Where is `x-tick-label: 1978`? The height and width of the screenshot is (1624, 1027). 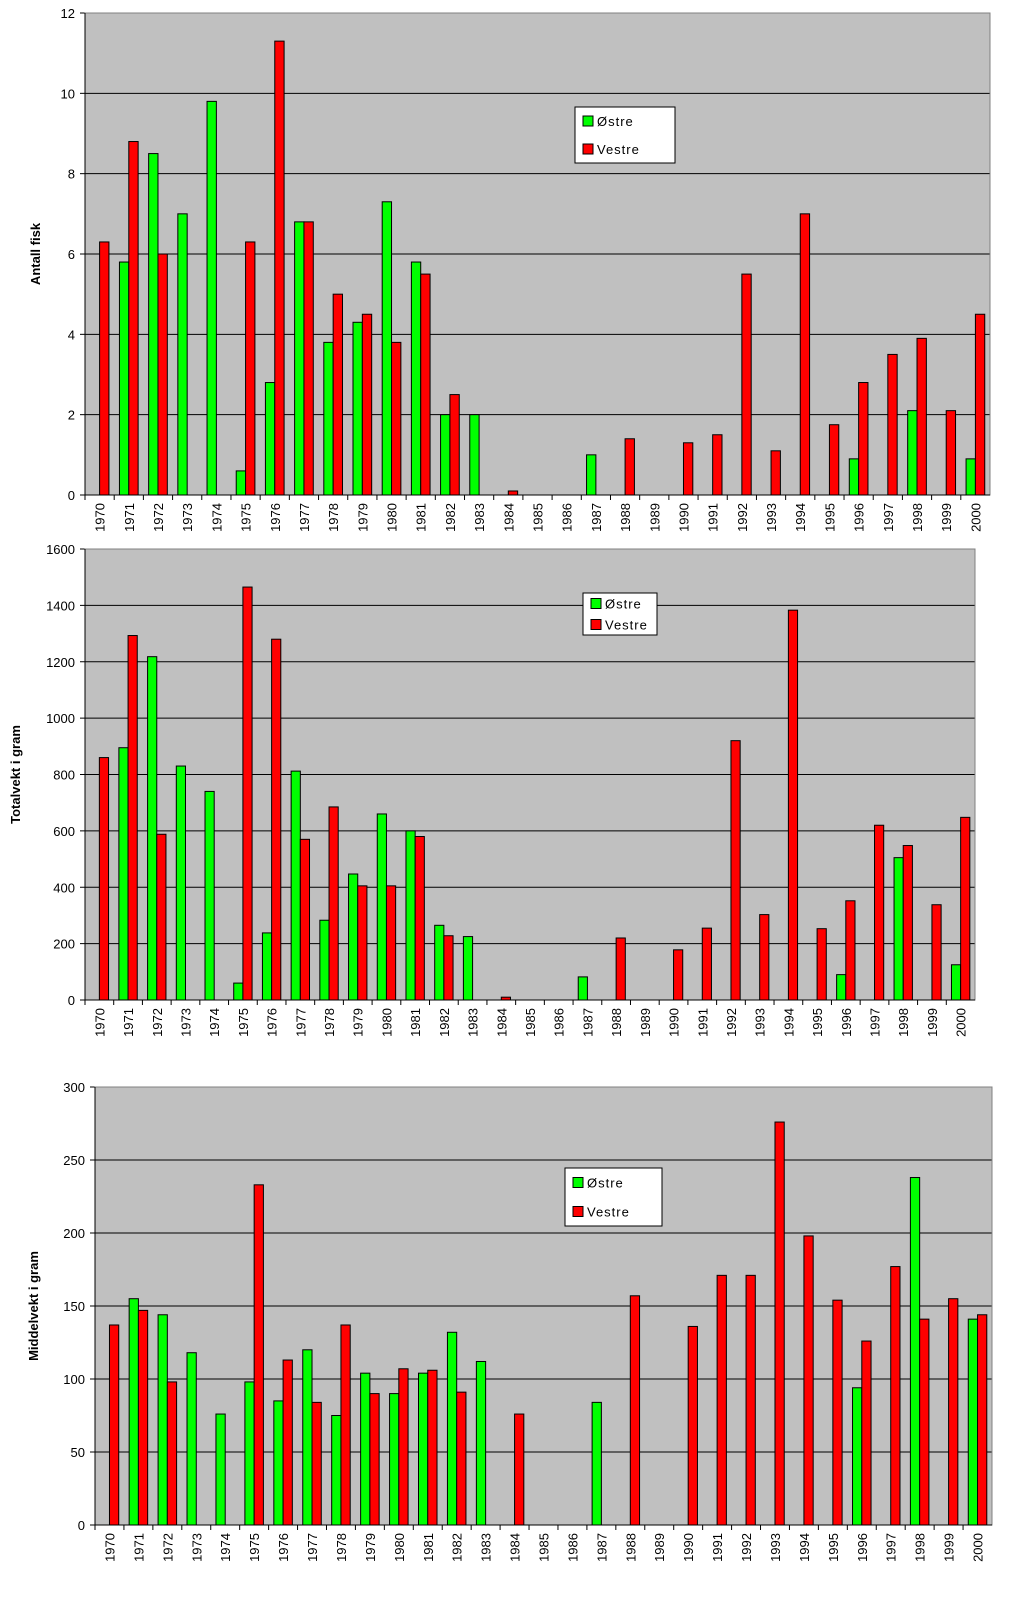
x-tick-label: 1978 is located at coordinates (329, 1022).